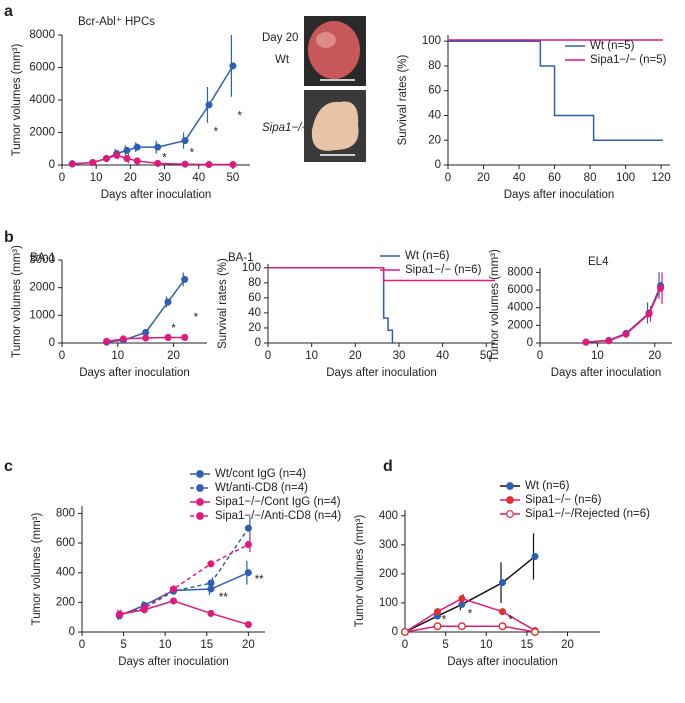 Image resolution: width=685 pixels, height=703 pixels. Describe the element at coordinates (403, 99) in the screenshot. I see `y-axis-title: Survival rates (%)` at that location.